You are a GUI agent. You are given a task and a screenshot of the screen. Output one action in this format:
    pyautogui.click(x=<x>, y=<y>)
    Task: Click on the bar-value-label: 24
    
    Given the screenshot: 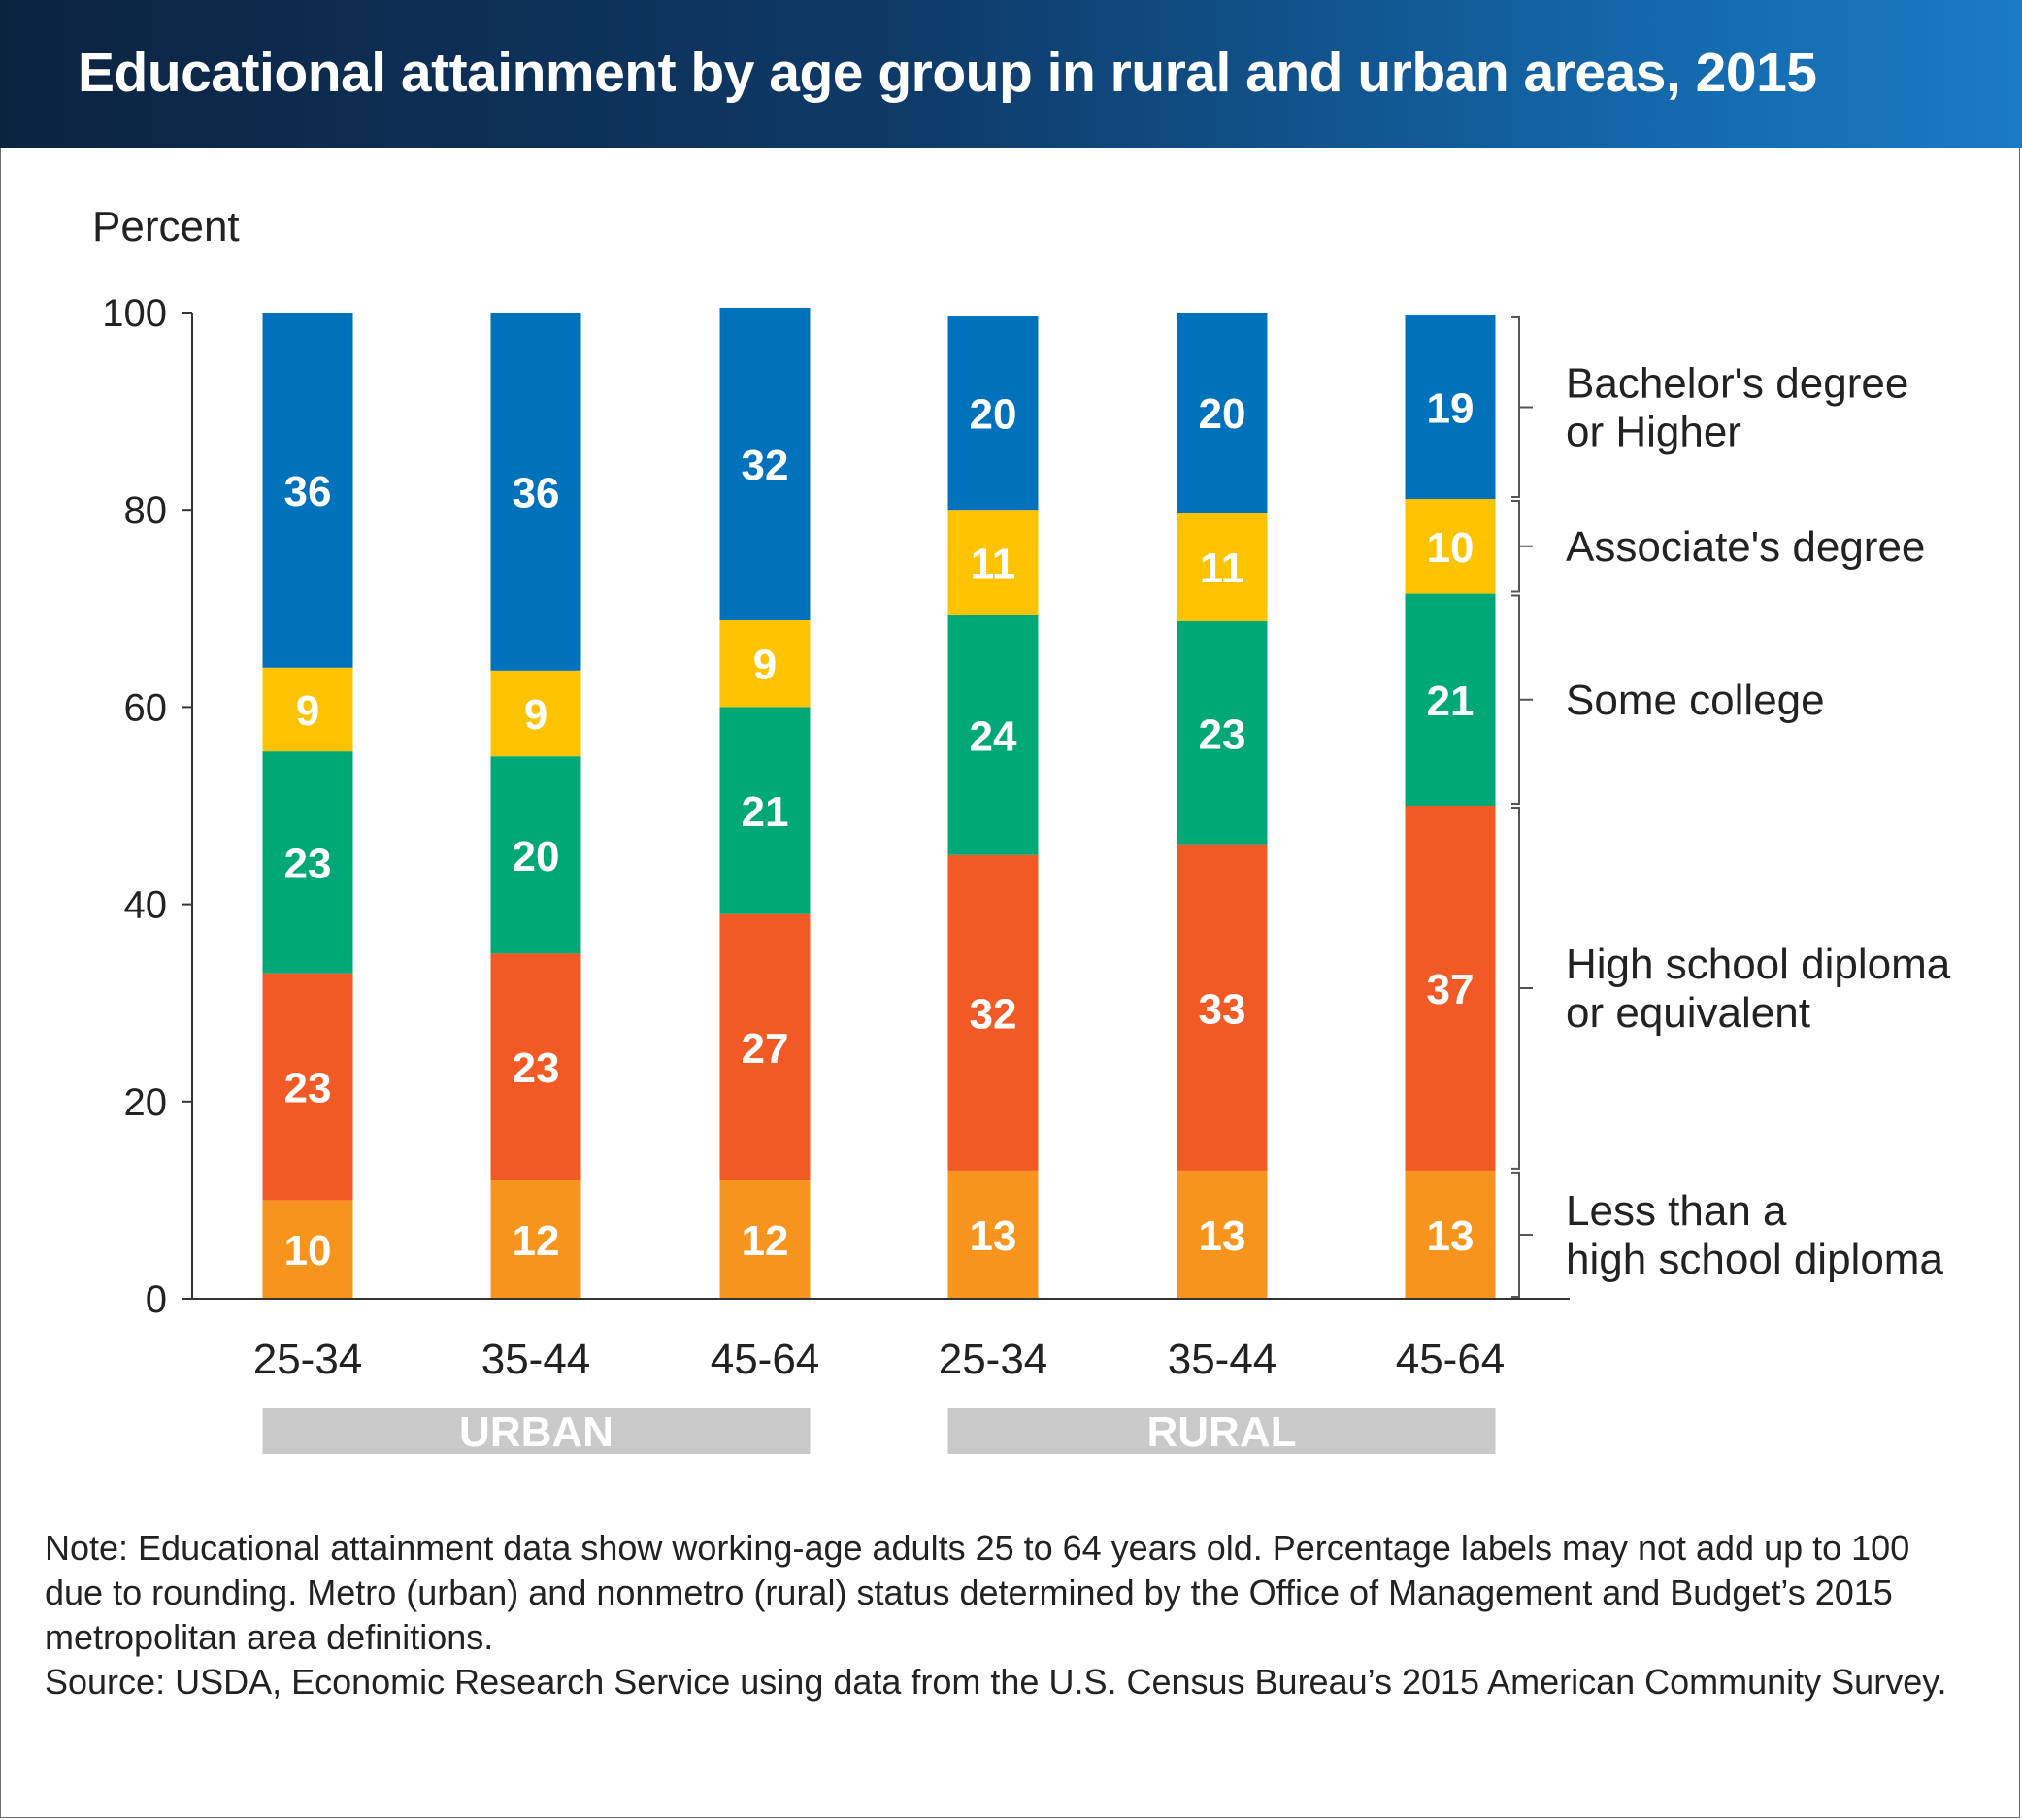 What is the action you would take?
    pyautogui.click(x=993, y=736)
    